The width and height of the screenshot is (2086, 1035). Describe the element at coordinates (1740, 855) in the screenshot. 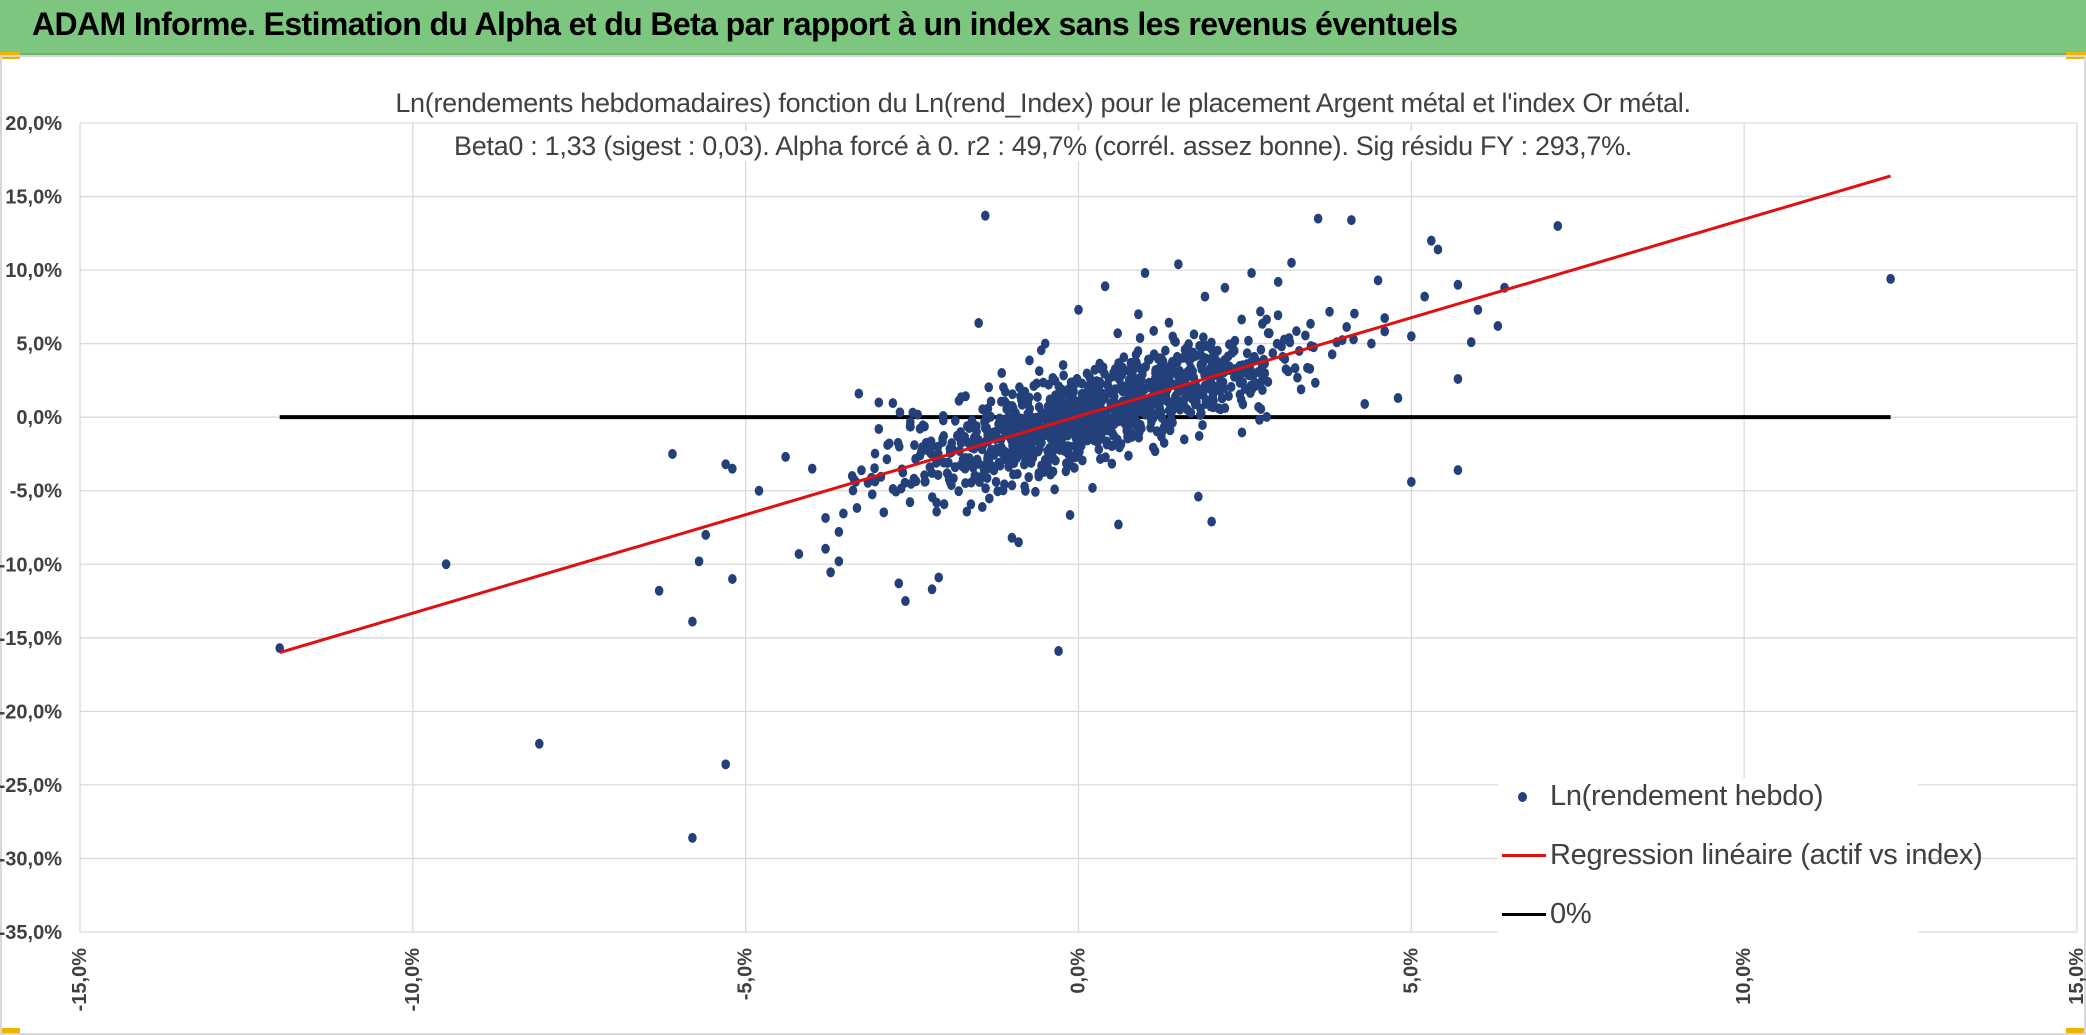

I see `legend-item-regression: Regression linéaire (actif vs index)` at that location.